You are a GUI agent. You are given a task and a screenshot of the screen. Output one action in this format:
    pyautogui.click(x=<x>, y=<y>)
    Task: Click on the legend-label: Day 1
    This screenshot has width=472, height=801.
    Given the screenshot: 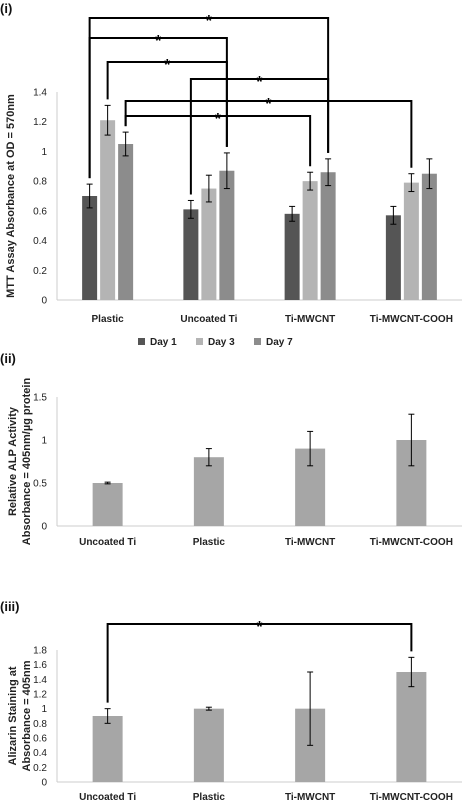 What is the action you would take?
    pyautogui.click(x=163, y=342)
    